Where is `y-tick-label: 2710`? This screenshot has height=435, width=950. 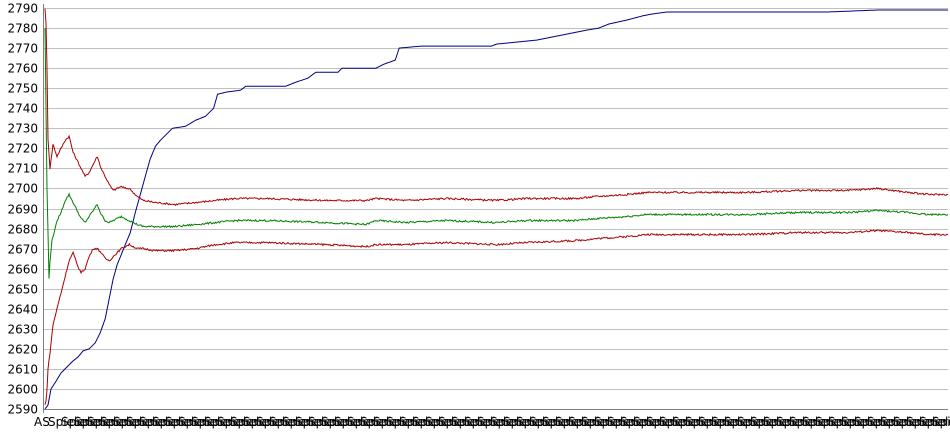
y-tick-label: 2710 is located at coordinates (22, 169).